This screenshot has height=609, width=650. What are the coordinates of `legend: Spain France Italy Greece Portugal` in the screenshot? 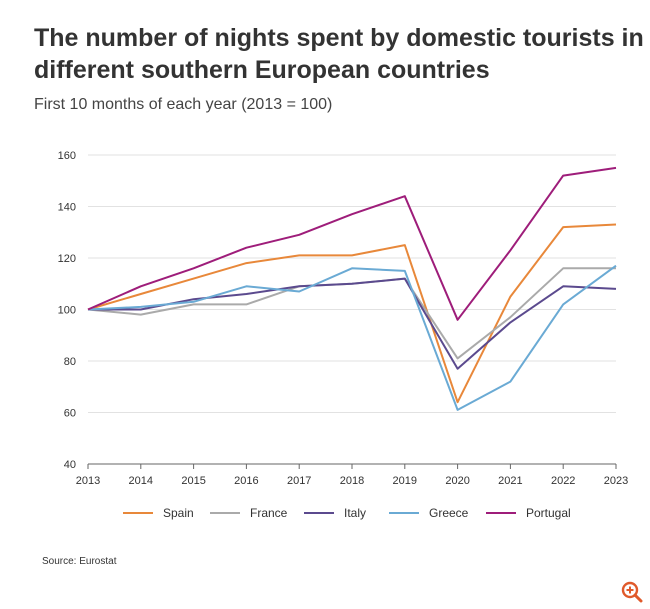 It's located at (347, 513).